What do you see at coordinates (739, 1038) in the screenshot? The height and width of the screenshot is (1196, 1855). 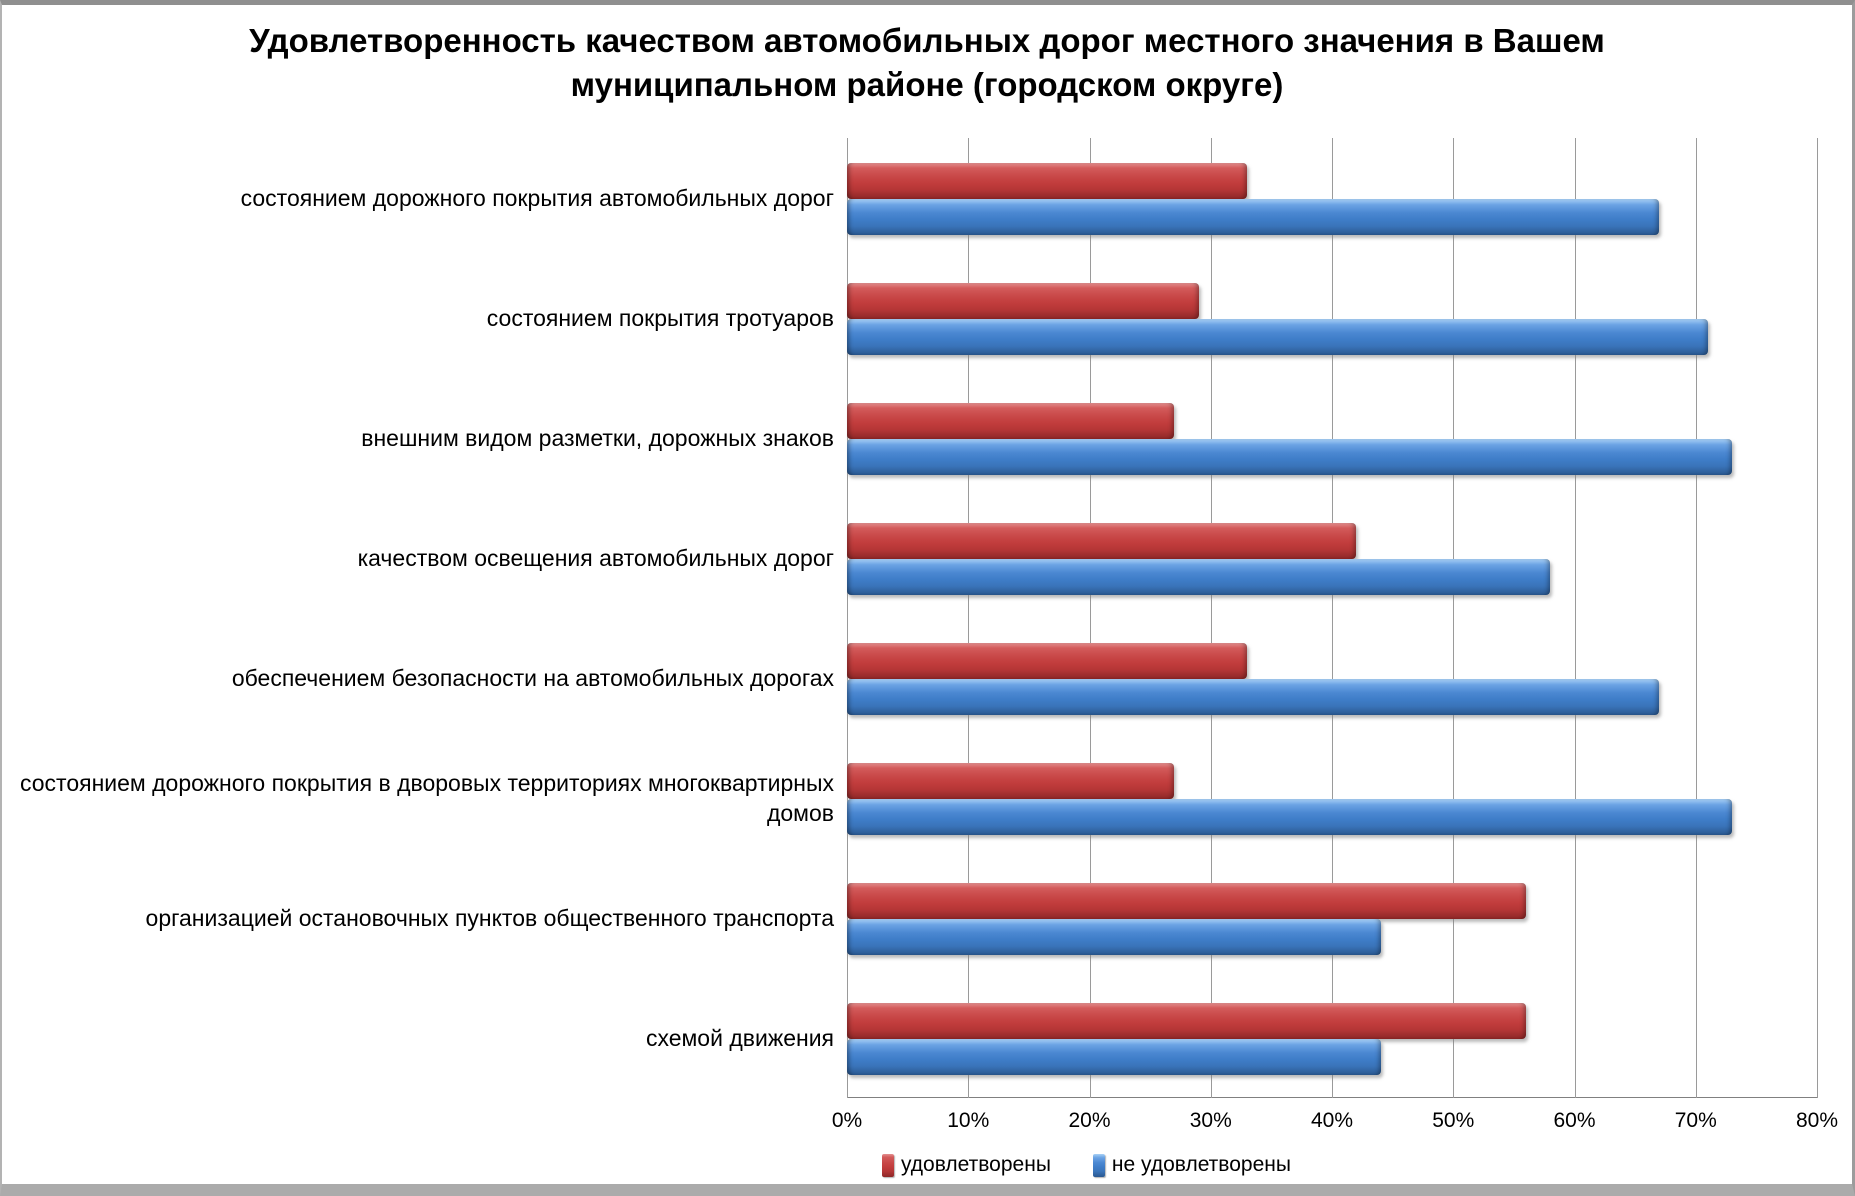 I see `category-label: схемой движения` at bounding box center [739, 1038].